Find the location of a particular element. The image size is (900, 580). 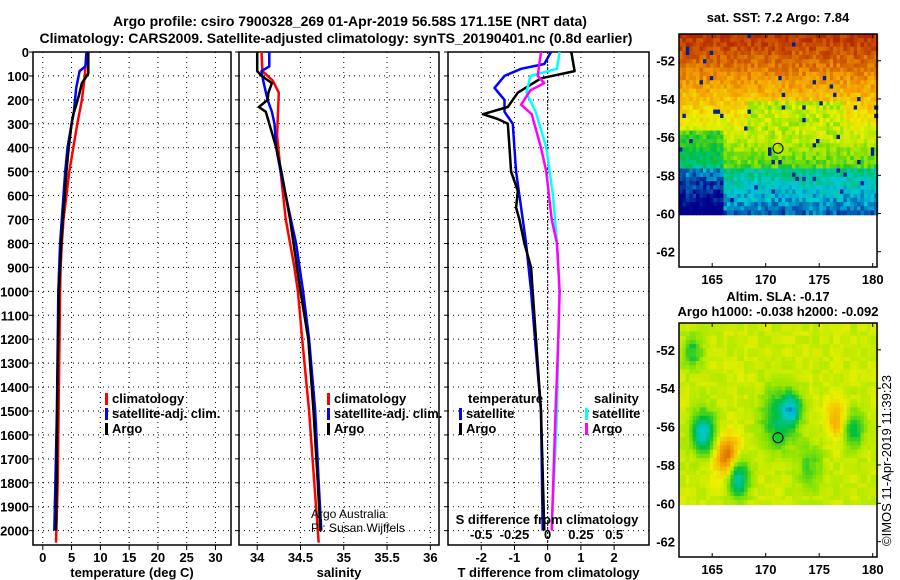

legend-label: satellite is located at coordinates (616, 413).